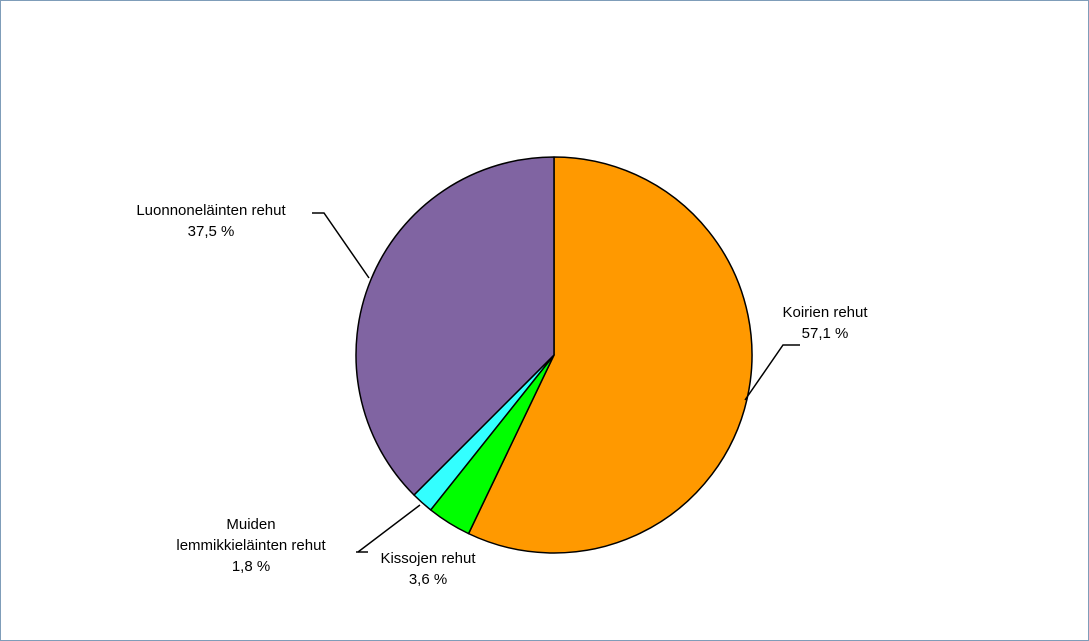 The width and height of the screenshot is (1089, 641). Describe the element at coordinates (251, 524) in the screenshot. I see `label-muiden-name-line1: Muiden` at that location.